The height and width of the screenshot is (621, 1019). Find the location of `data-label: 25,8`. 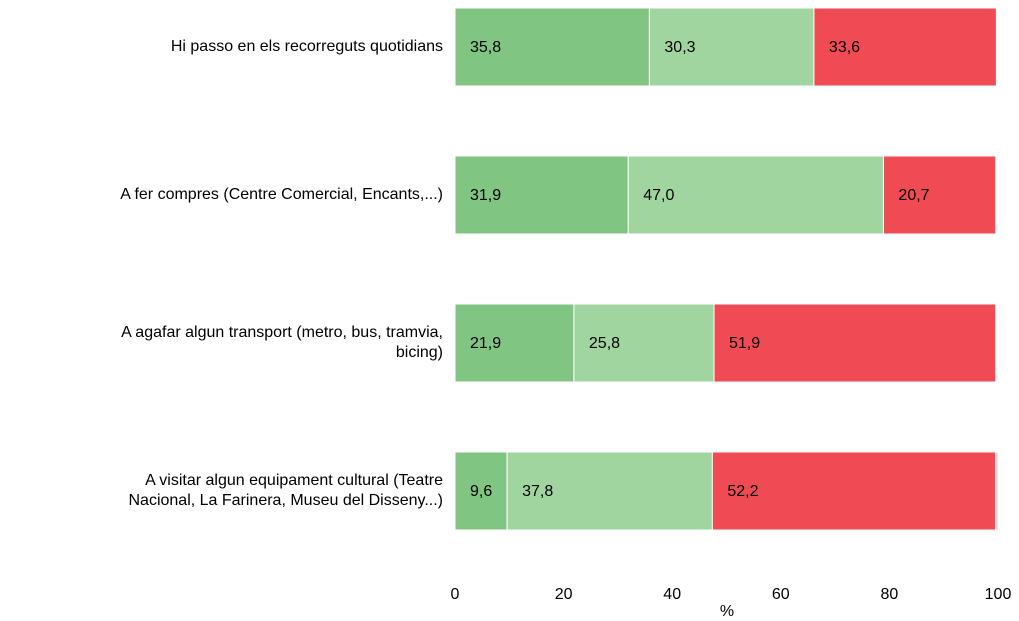

data-label: 25,8 is located at coordinates (604, 343).